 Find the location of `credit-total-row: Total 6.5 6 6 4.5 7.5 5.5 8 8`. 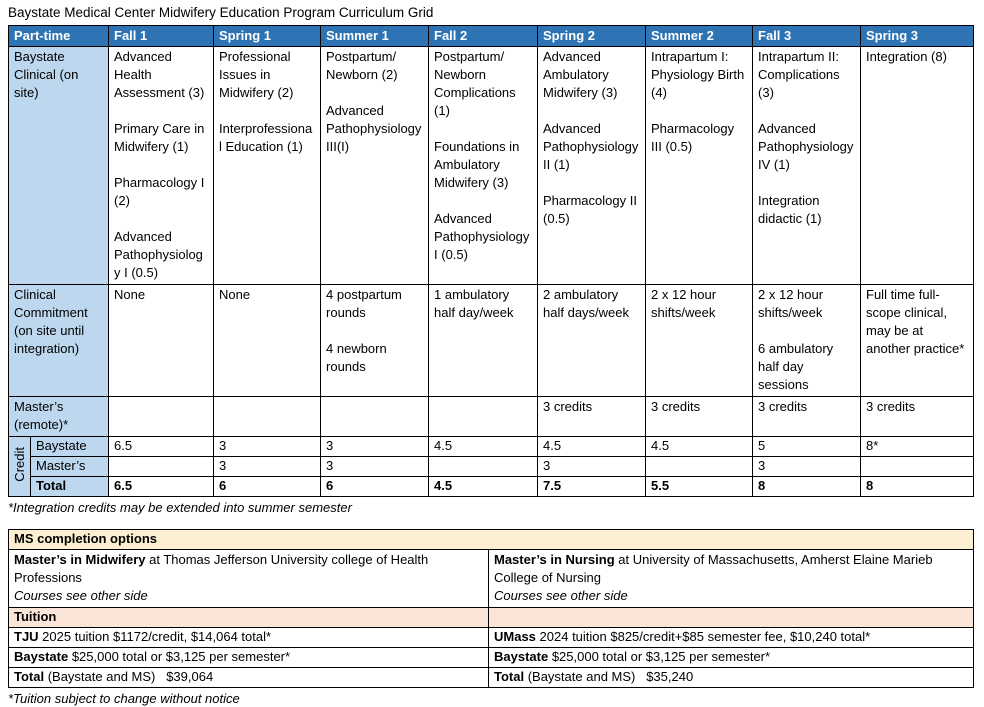

credit-total-row: Total 6.5 6 6 4.5 7.5 5.5 8 8 is located at coordinates (492, 486).